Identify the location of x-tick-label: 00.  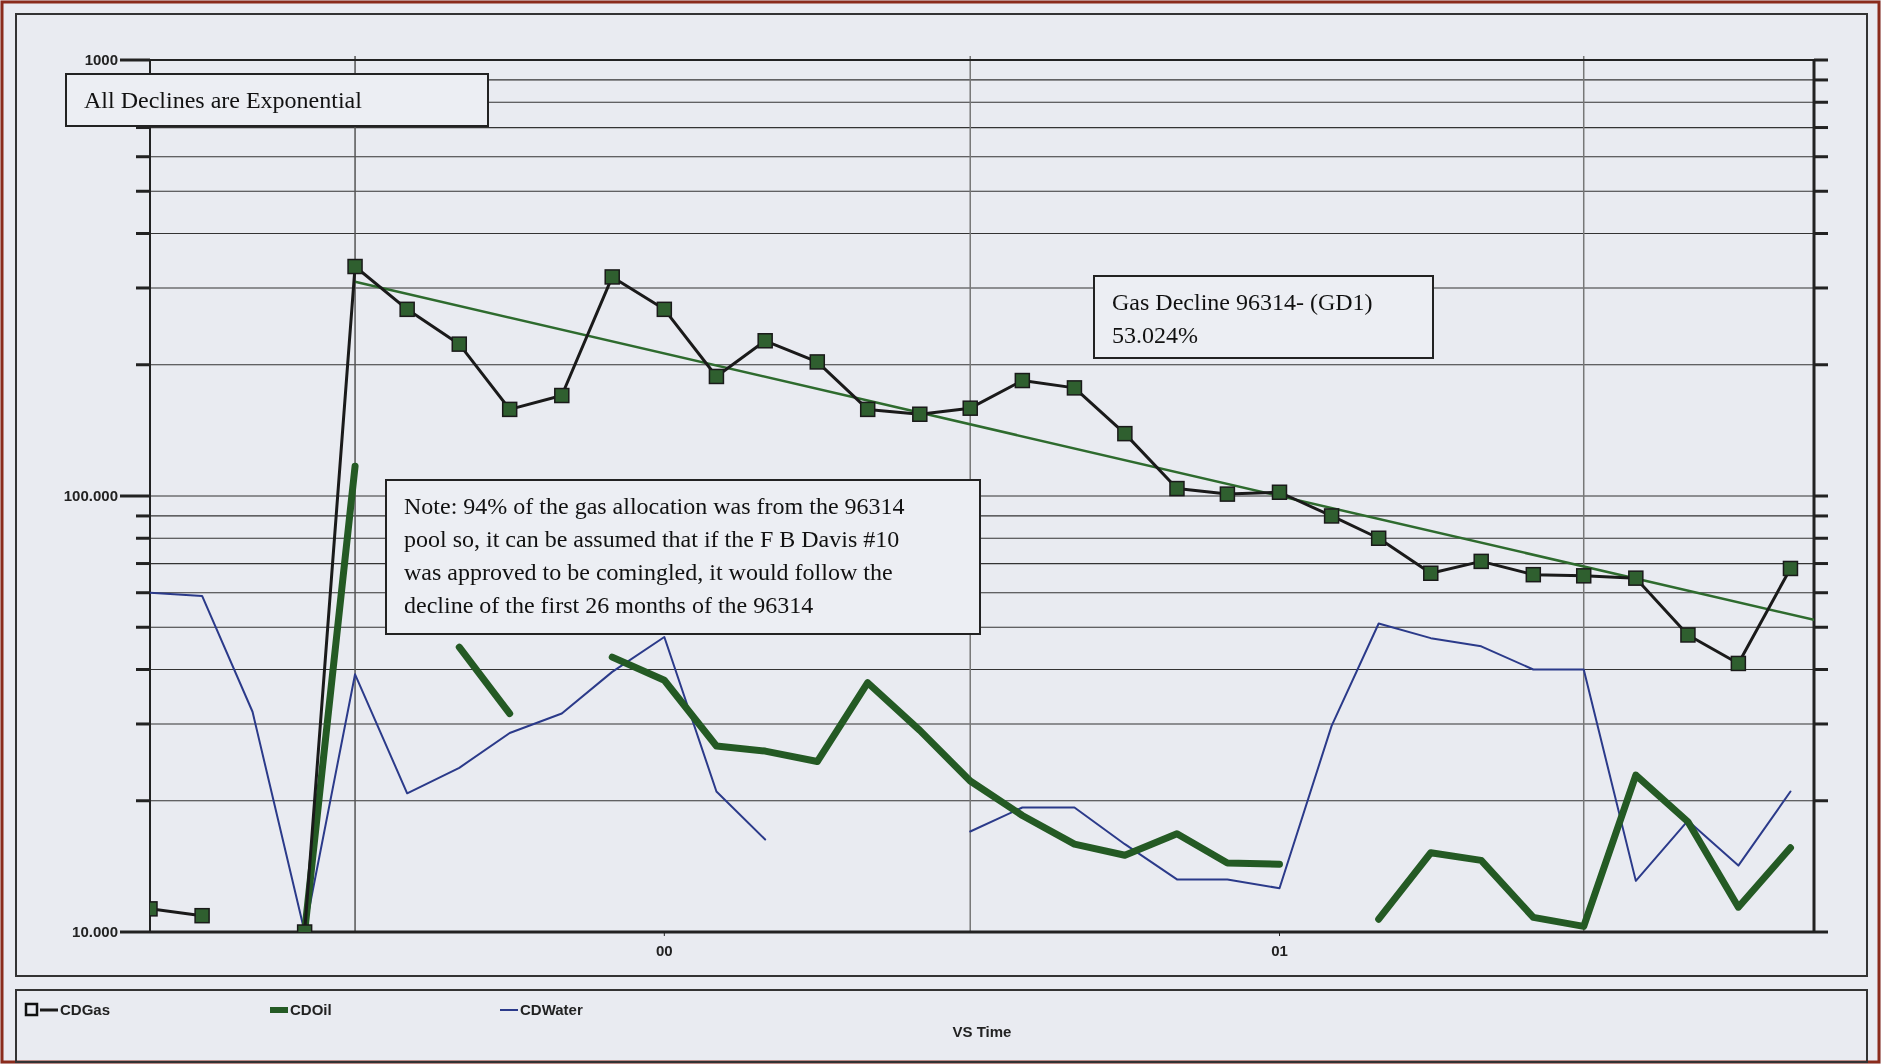
(664, 950).